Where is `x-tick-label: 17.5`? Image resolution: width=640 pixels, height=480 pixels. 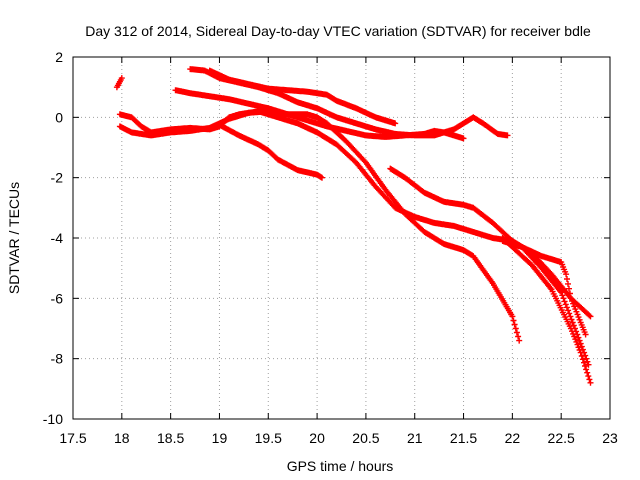 x-tick-label: 17.5 is located at coordinates (72, 438).